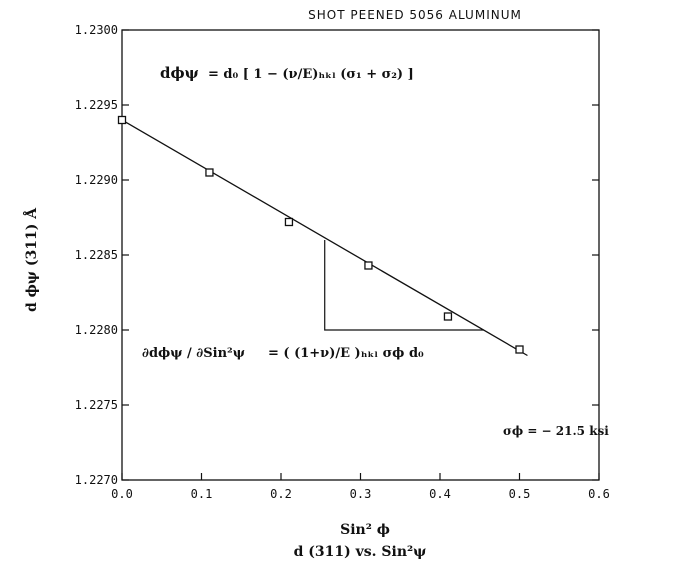  What do you see at coordinates (440, 494) in the screenshot?
I see `x-tick-label: 0.4` at bounding box center [440, 494].